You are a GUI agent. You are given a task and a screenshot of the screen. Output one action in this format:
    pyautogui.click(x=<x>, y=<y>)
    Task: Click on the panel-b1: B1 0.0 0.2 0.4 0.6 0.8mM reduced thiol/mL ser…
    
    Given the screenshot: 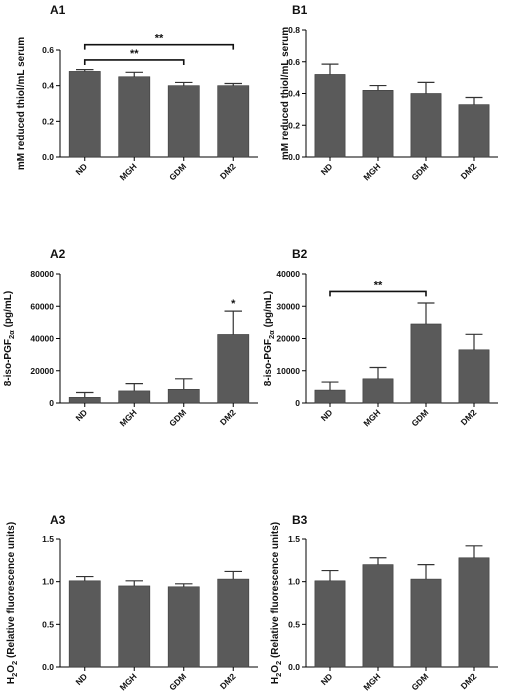 What is the action you would take?
    pyautogui.click(x=389, y=92)
    